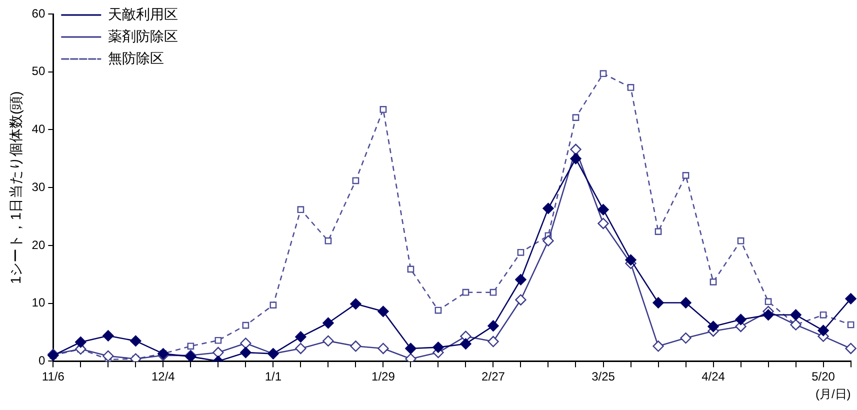 This screenshot has width=857, height=410. What do you see at coordinates (604, 377) in the screenshot?
I see `x-tick-label: 3/25` at bounding box center [604, 377].